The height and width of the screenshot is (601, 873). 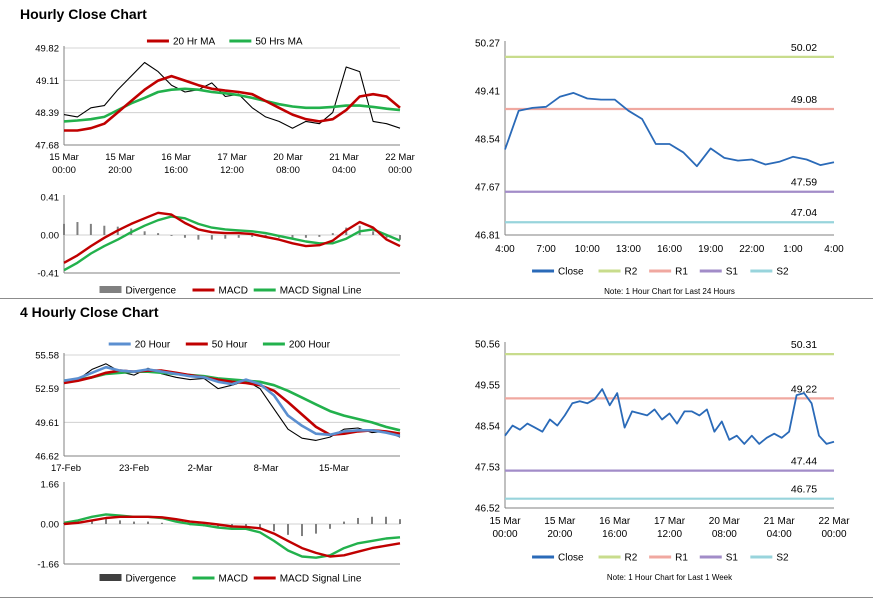 What do you see at coordinates (779, 534) in the screenshot?
I see `weekly-levels-xtick: 04:00` at bounding box center [779, 534].